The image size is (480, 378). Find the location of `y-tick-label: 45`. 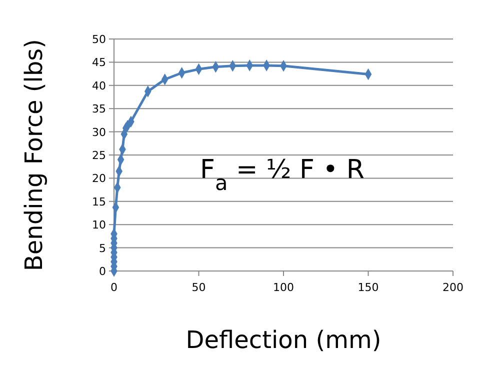

y-tick-label: 45 is located at coordinates (99, 63).